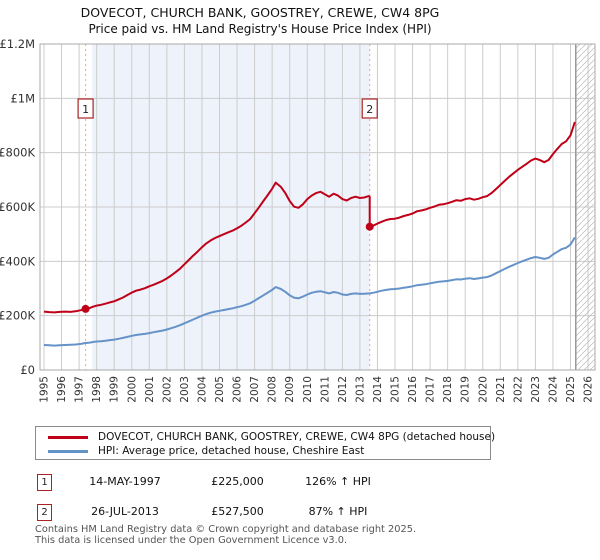  What do you see at coordinates (150, 389) in the screenshot?
I see `x-axis-label: 2001` at bounding box center [150, 389].